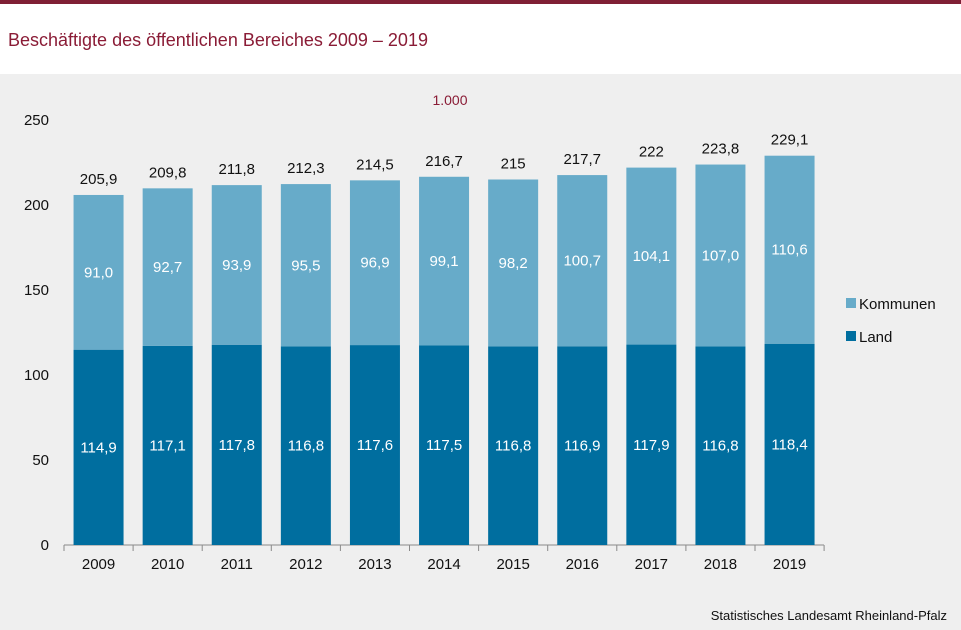 This screenshot has height=630, width=961. I want to click on y-tick-label: 50, so click(40, 460).